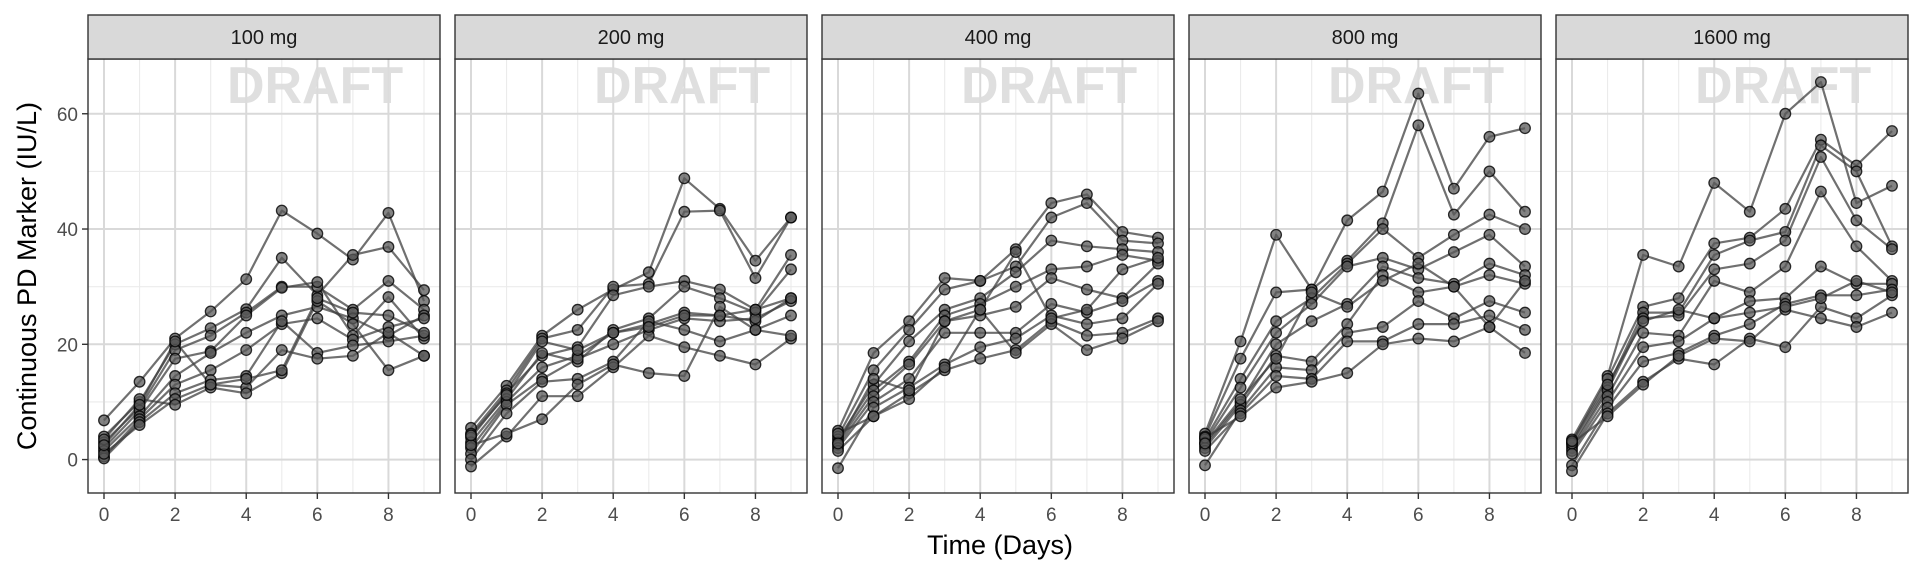  Describe the element at coordinates (1365, 276) in the screenshot. I see `panel-background` at that location.